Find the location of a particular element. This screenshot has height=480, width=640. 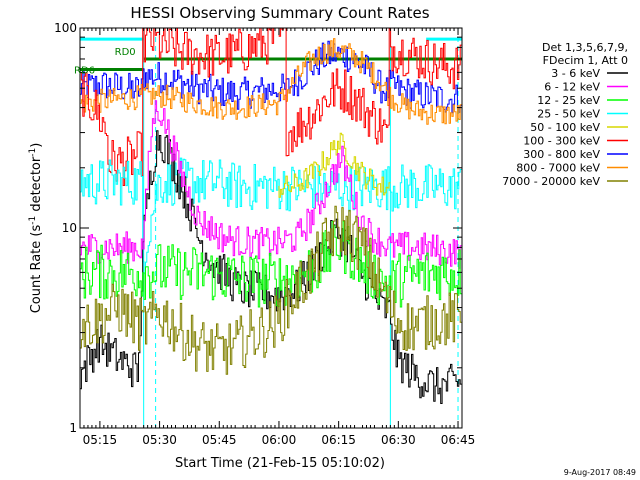

legend-label-3: 25 - 50 keV is located at coordinates (568, 114).